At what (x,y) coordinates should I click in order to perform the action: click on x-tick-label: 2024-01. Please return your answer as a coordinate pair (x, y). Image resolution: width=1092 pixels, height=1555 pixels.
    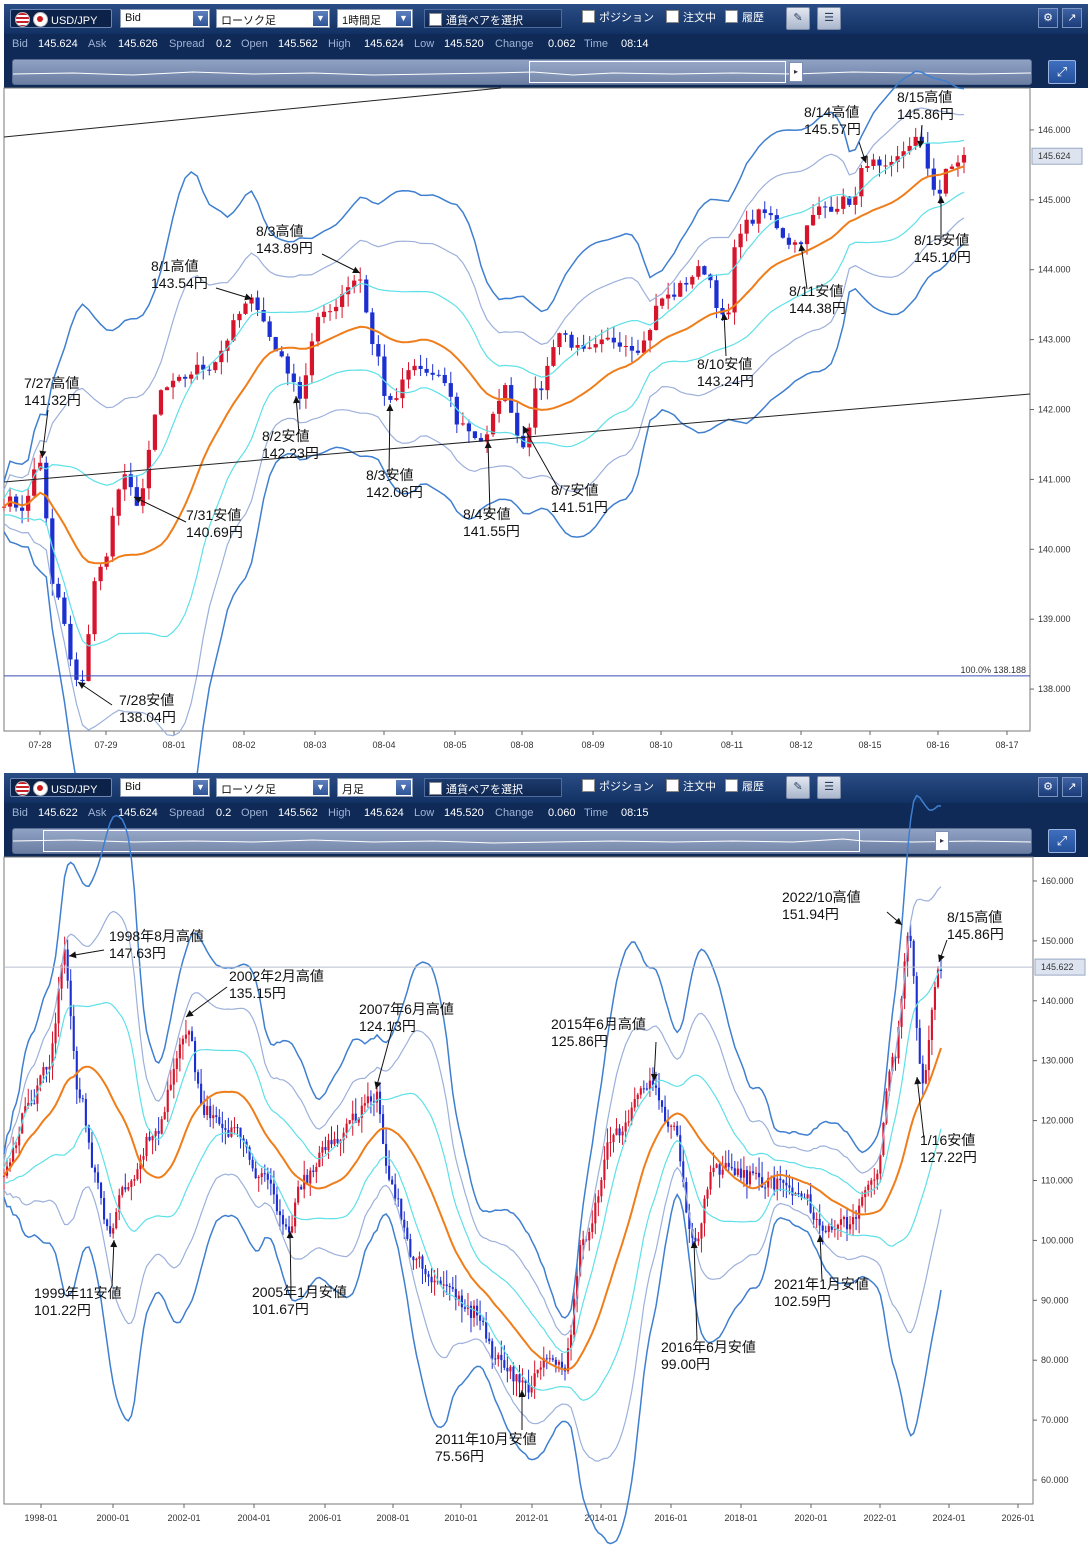
    Looking at the image, I should click on (948, 1518).